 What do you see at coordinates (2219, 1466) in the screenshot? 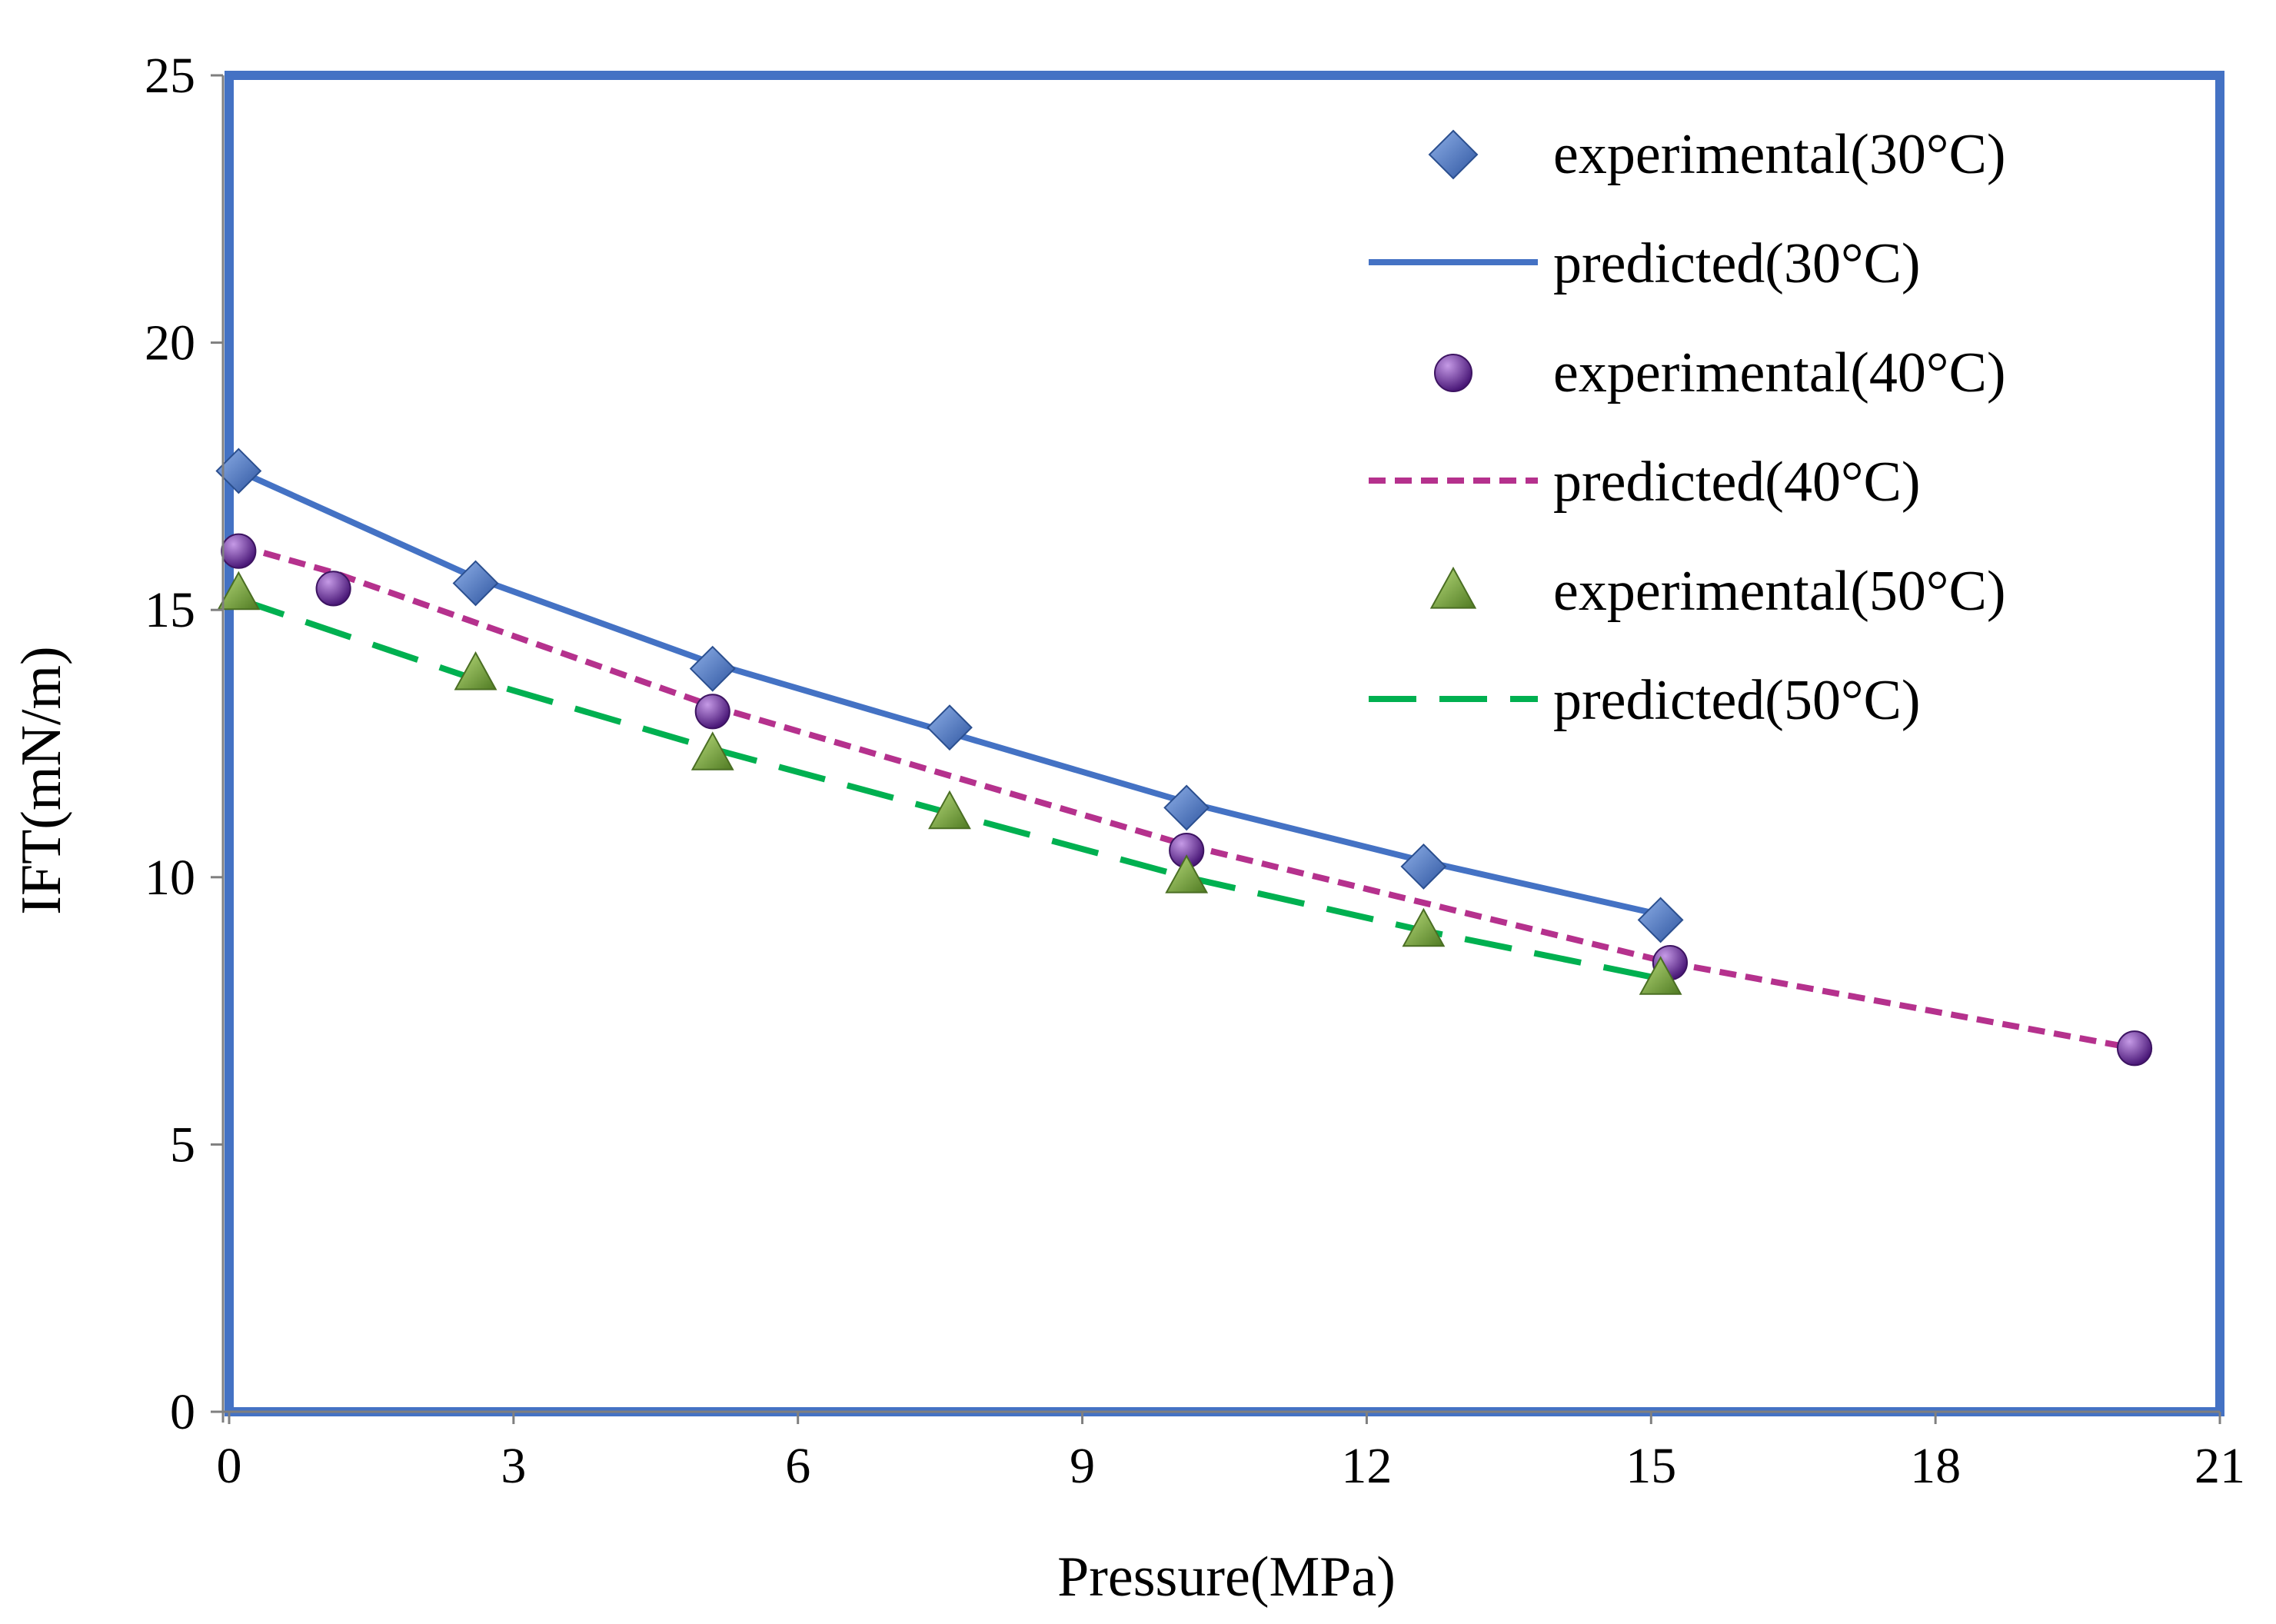
I see `x-tick-label: 21` at bounding box center [2219, 1466].